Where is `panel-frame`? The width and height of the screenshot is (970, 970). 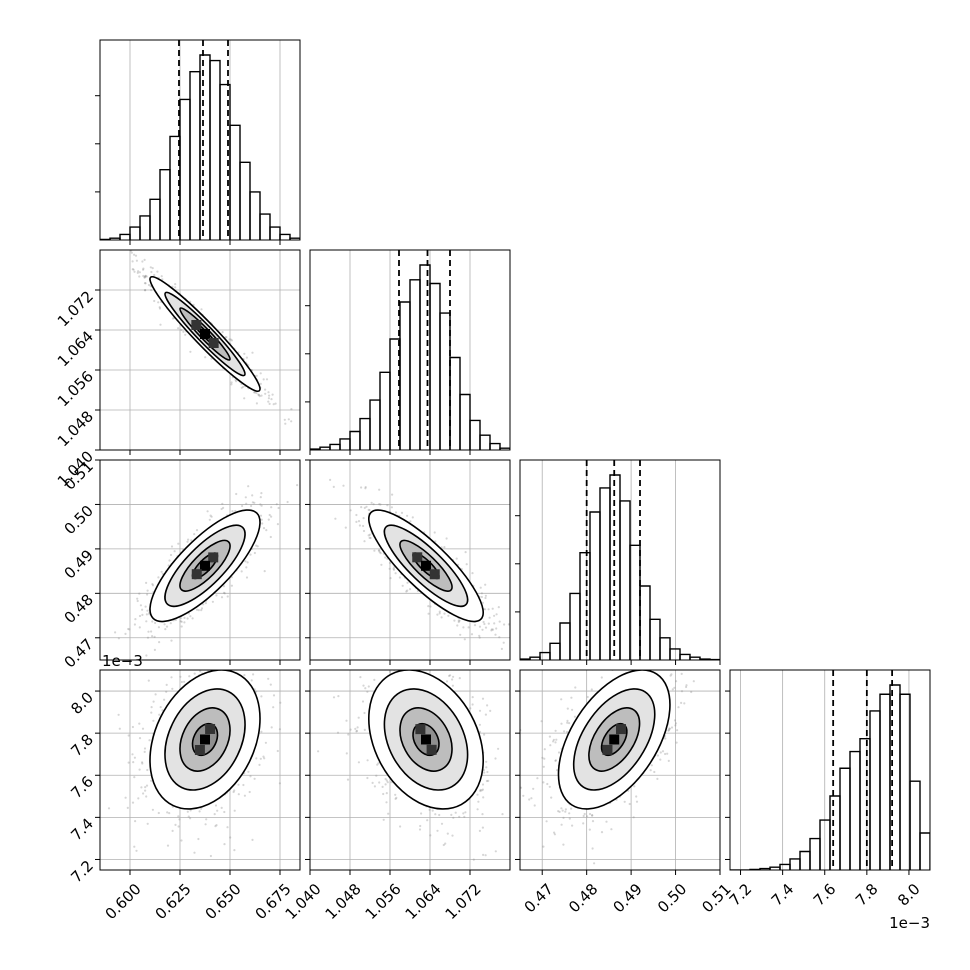 panel-frame is located at coordinates (410, 770).